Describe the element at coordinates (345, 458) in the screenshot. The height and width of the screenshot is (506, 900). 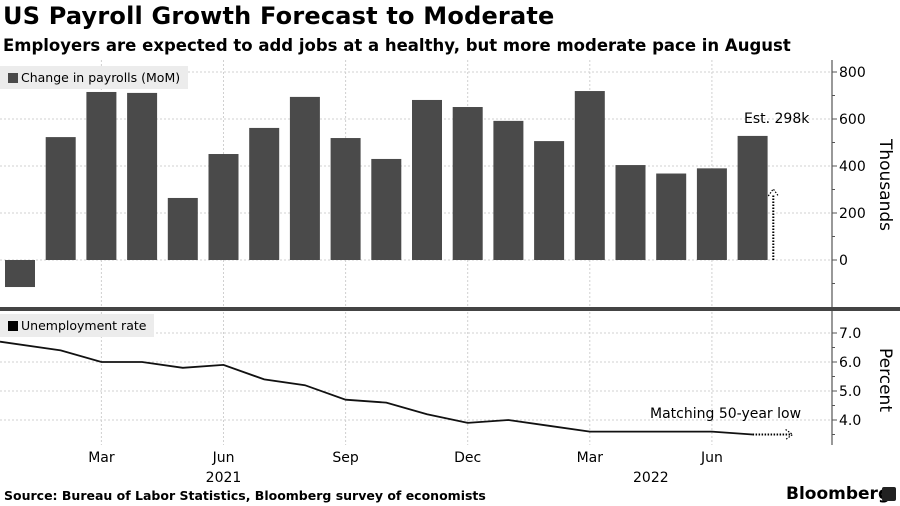
I see `x-tick-label: Sep` at that location.